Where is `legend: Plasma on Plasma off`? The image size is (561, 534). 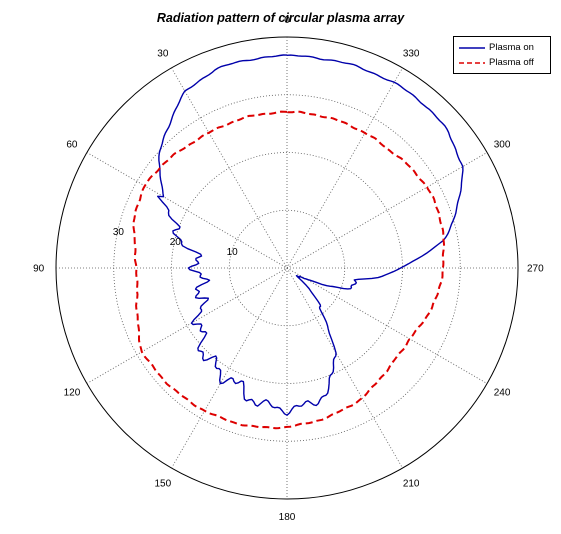 legend: Plasma on Plasma off is located at coordinates (502, 55).